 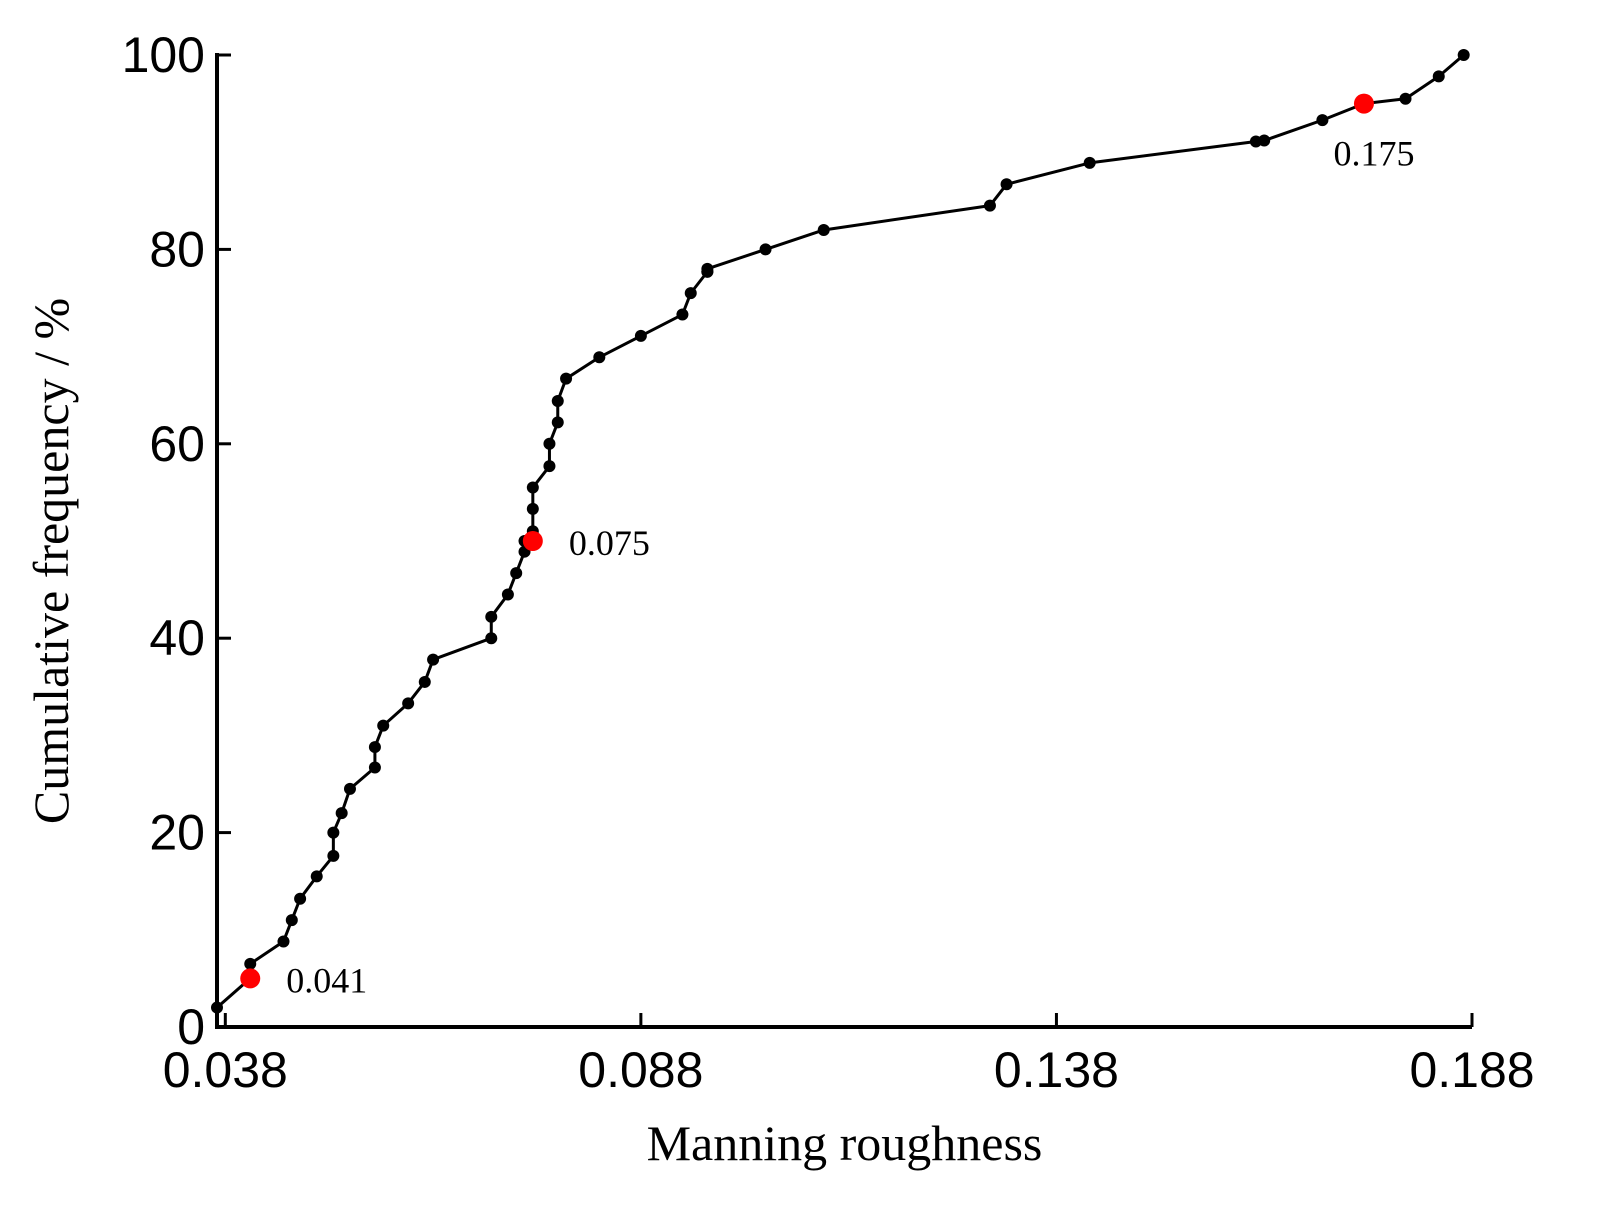 I want to click on annotation-label: 0.075, so click(x=609, y=543).